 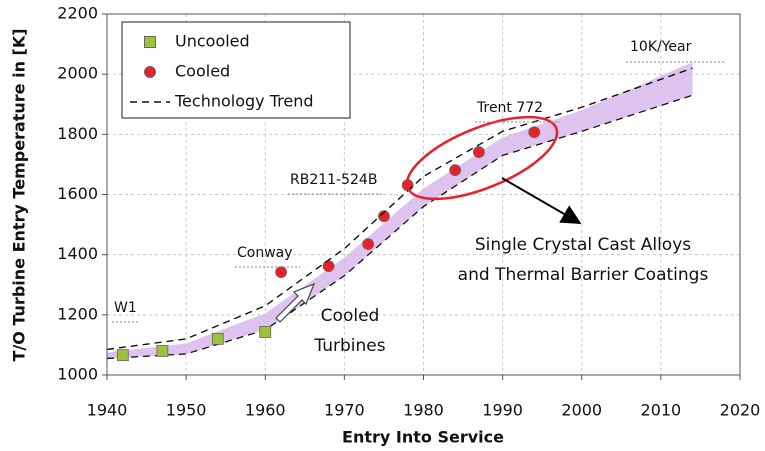 What do you see at coordinates (423, 437) in the screenshot?
I see `x-axis-title: Entry Into Service` at bounding box center [423, 437].